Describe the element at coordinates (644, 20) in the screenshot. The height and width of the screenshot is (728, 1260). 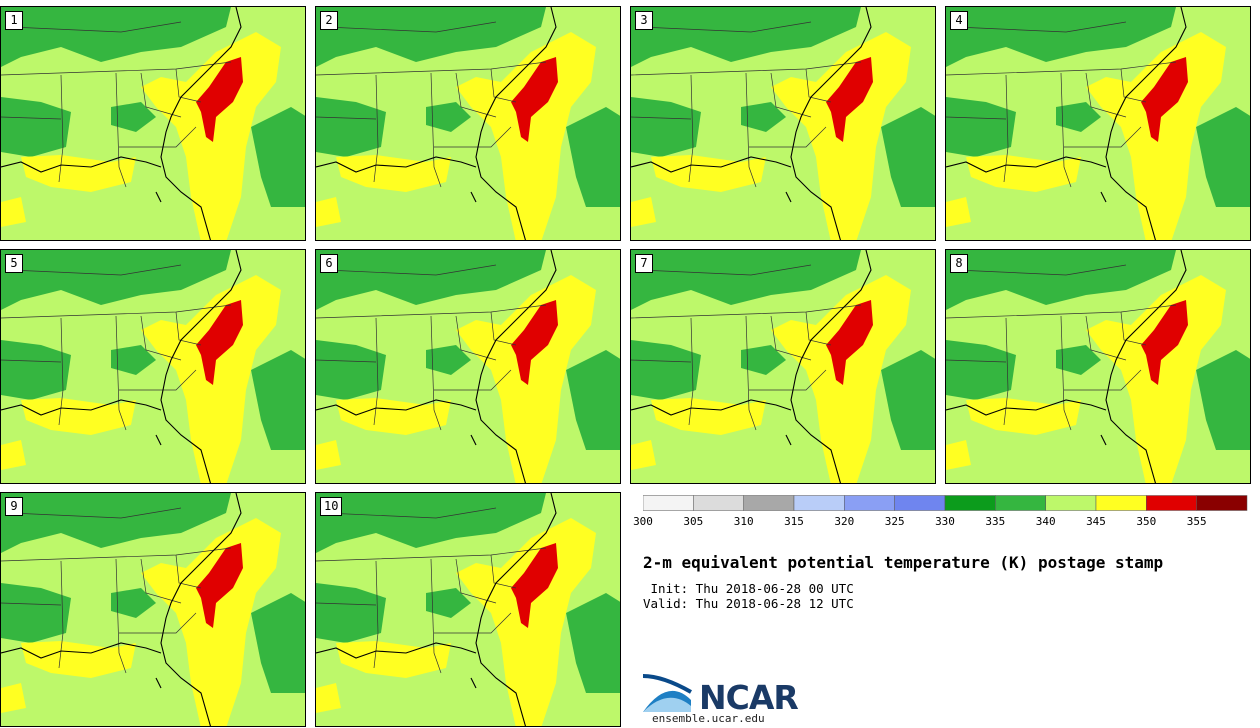
I see `panel-label: 3` at that location.